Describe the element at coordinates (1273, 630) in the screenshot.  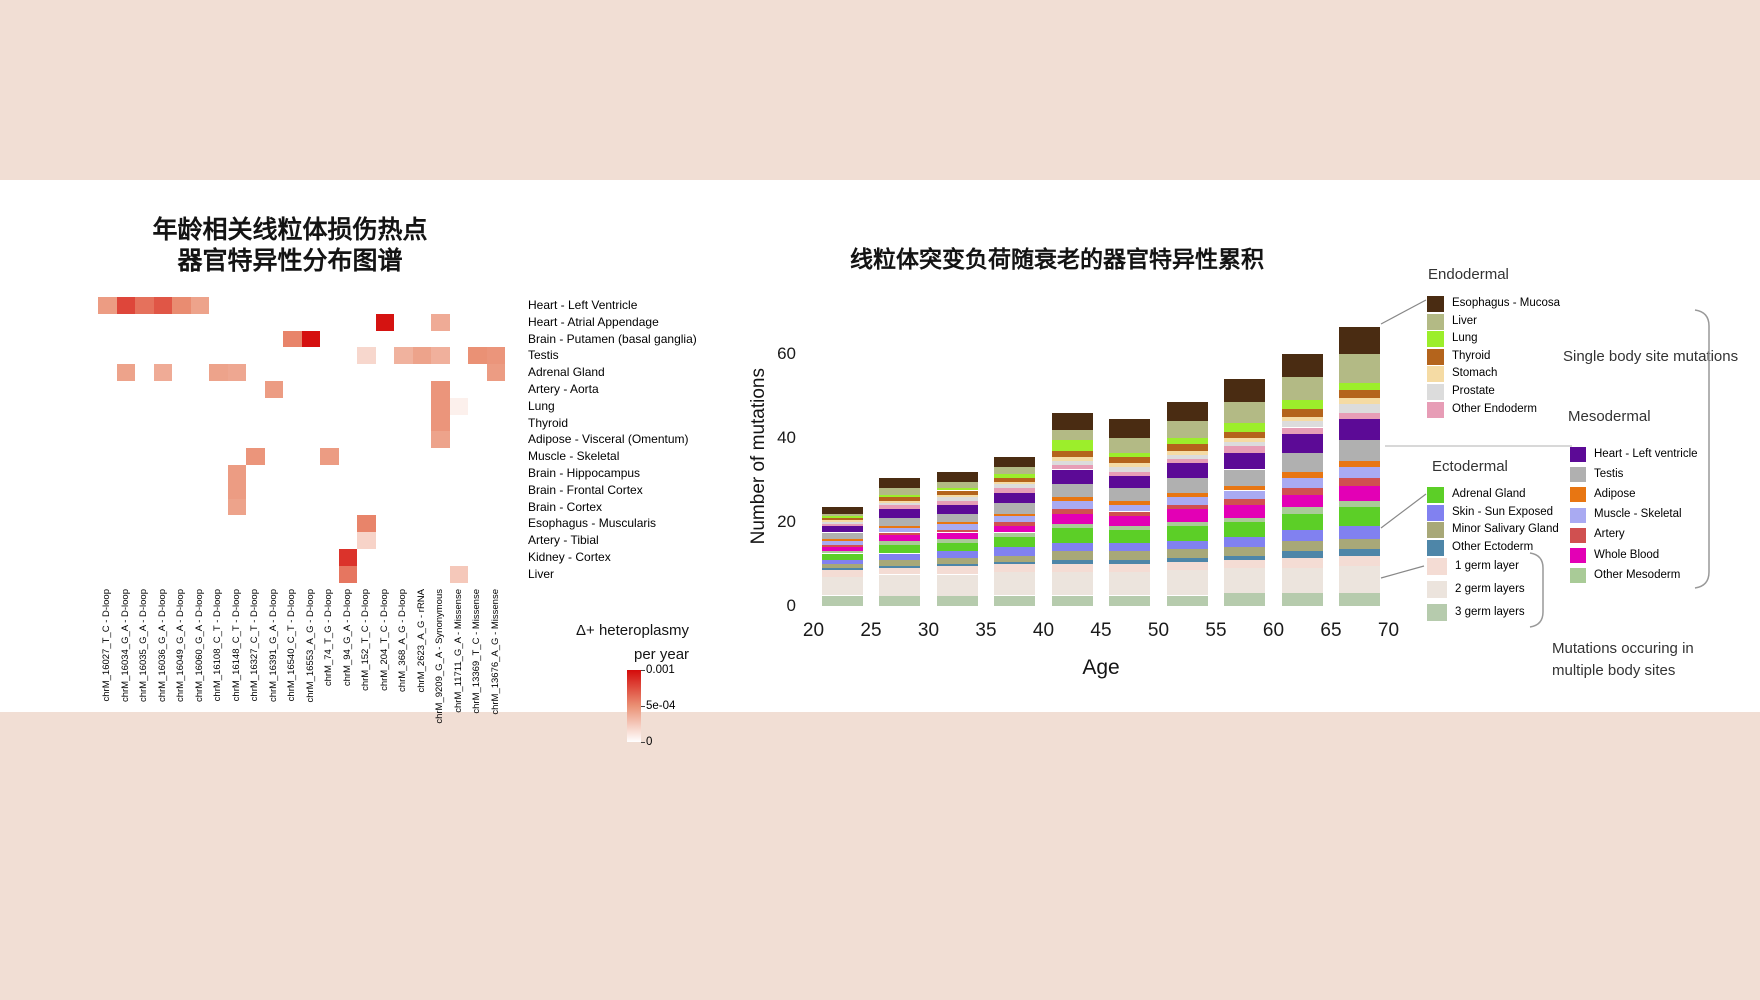
I see `x-tick-label: 60` at that location.